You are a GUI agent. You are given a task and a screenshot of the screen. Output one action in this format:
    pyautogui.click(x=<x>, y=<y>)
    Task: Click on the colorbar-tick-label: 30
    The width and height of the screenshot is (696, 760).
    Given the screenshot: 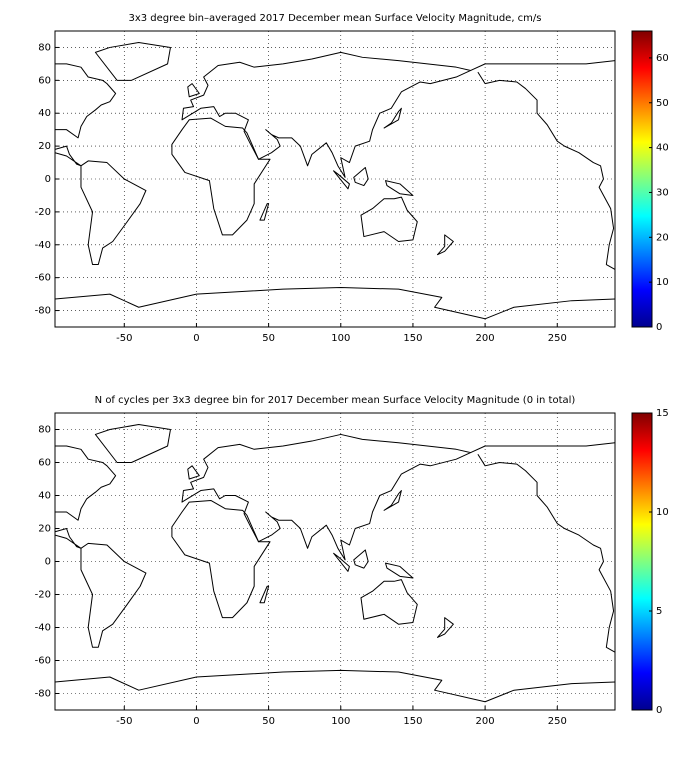 What is the action you would take?
    pyautogui.click(x=662, y=192)
    